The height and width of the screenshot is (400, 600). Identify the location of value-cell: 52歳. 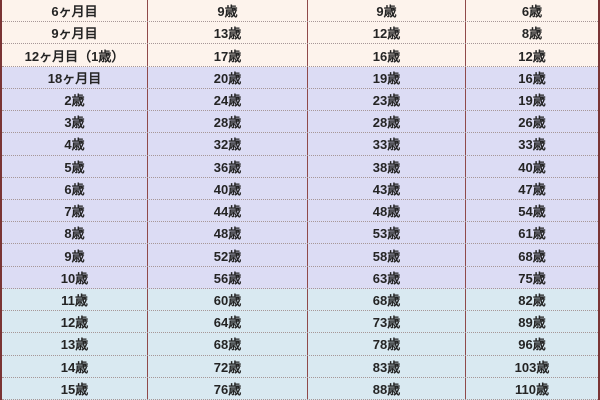
(228, 255).